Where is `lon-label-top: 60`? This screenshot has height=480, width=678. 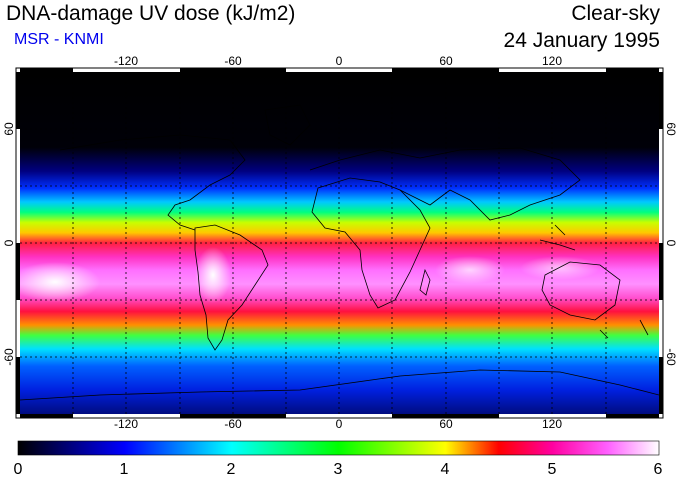 lon-label-top: 60 is located at coordinates (446, 61).